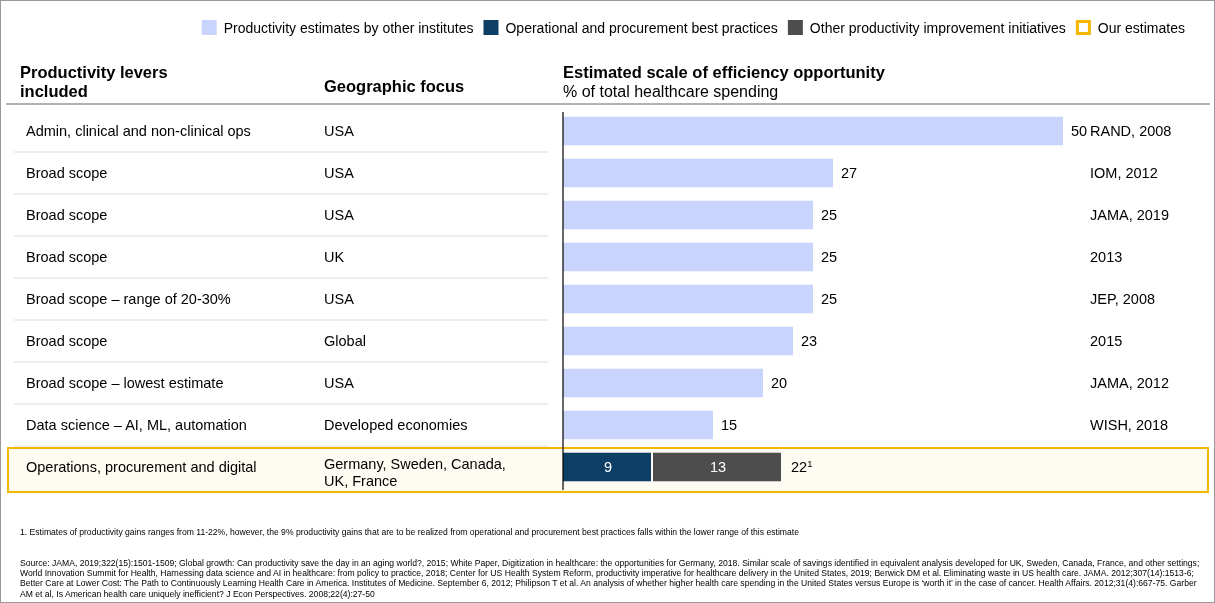 This screenshot has height=603, width=1215. I want to click on data-label: 13, so click(718, 467).